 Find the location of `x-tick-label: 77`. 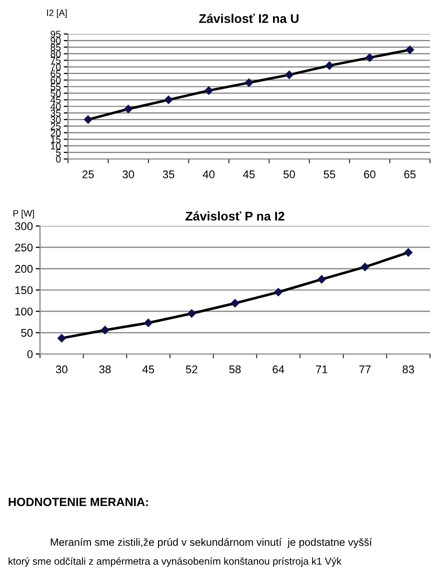

x-tick-label: 77 is located at coordinates (365, 370).